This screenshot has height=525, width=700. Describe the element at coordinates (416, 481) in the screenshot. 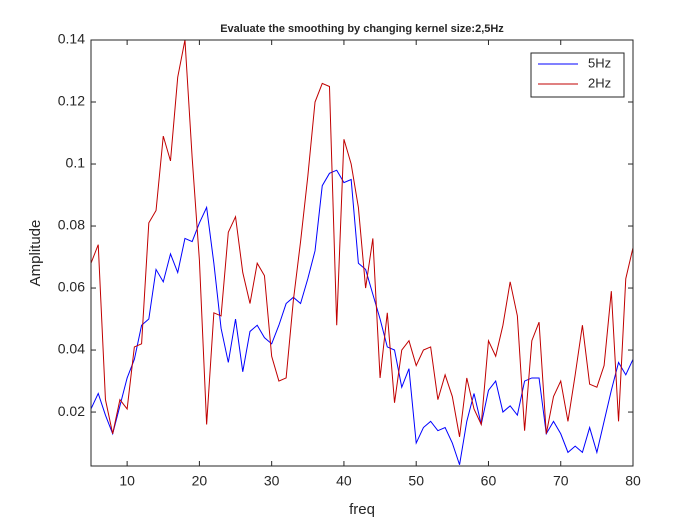

I see `x-tick-label: 50` at that location.